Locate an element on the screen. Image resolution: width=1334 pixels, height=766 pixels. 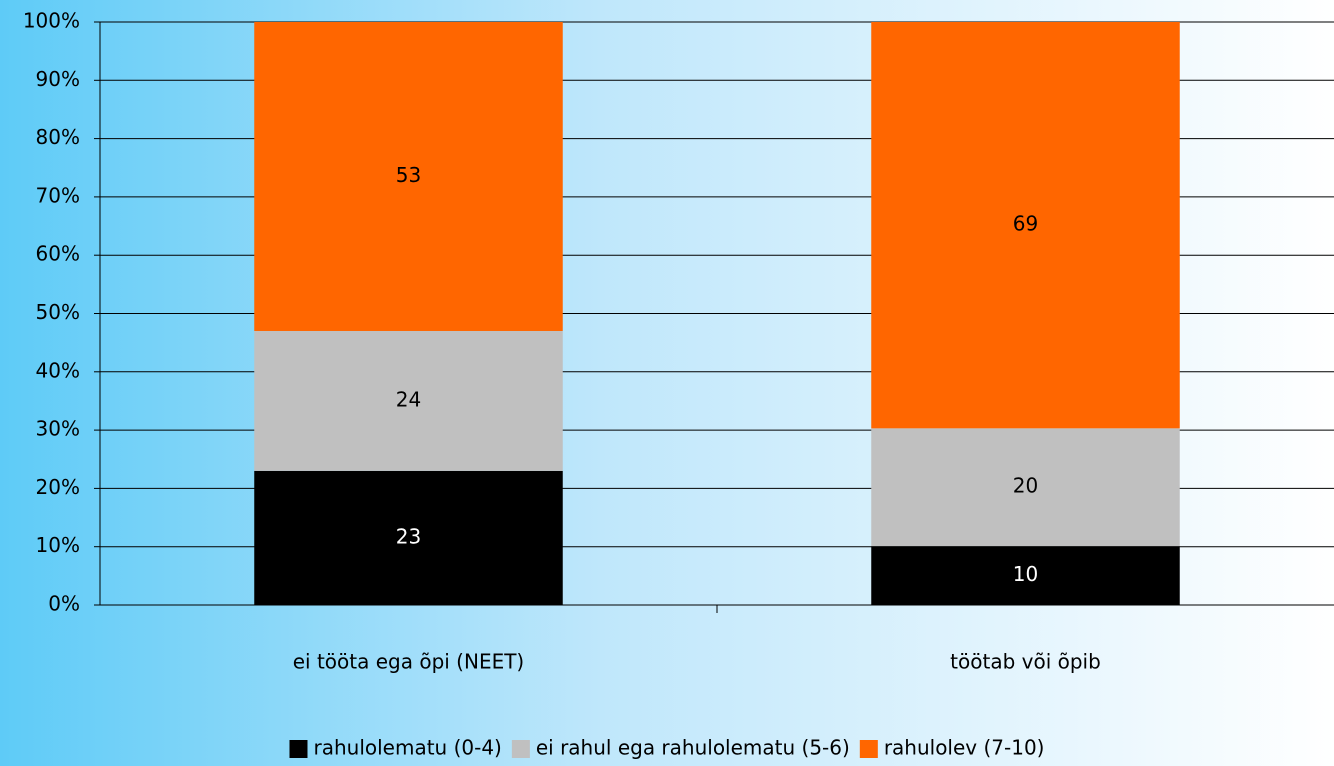
y-tick-label: 100% is located at coordinates (51, 21).